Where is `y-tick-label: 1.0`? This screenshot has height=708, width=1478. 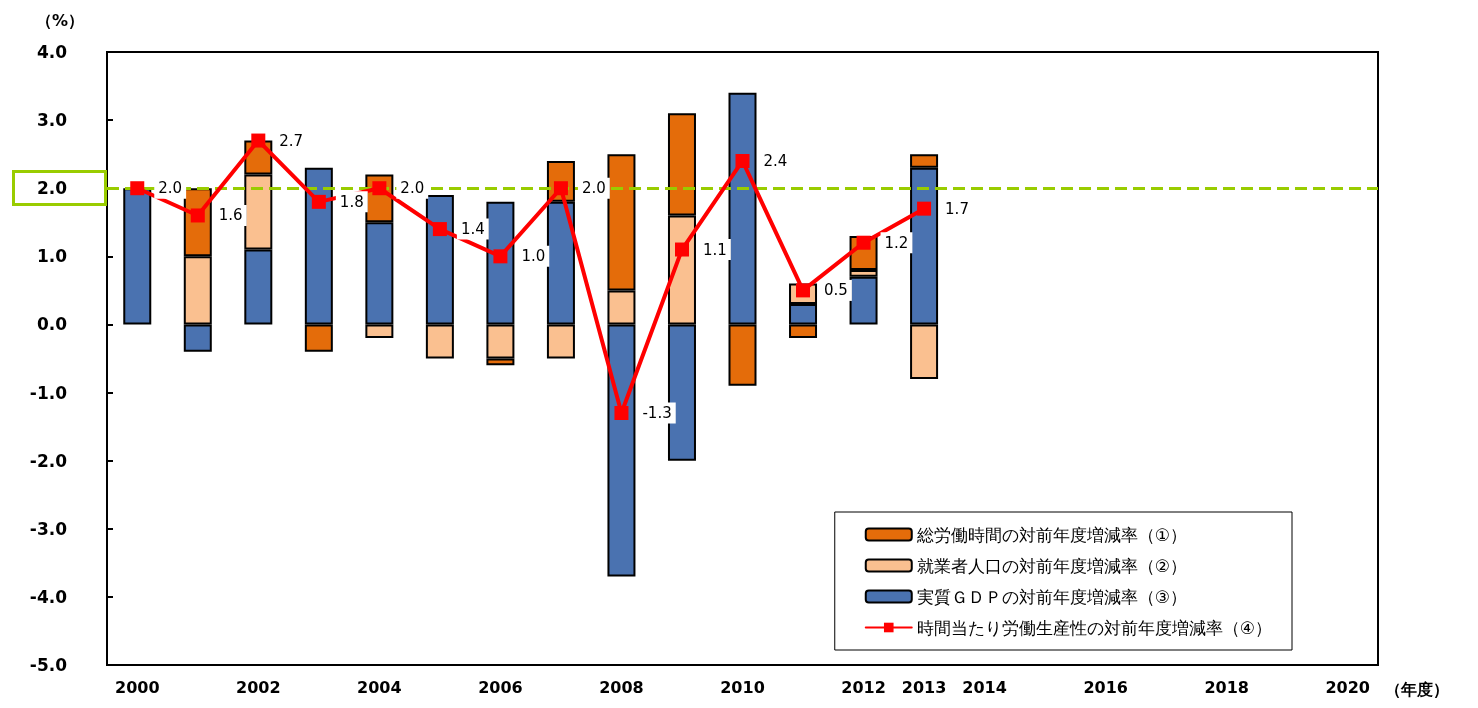
y-tick-label: 1.0 is located at coordinates (52, 256).